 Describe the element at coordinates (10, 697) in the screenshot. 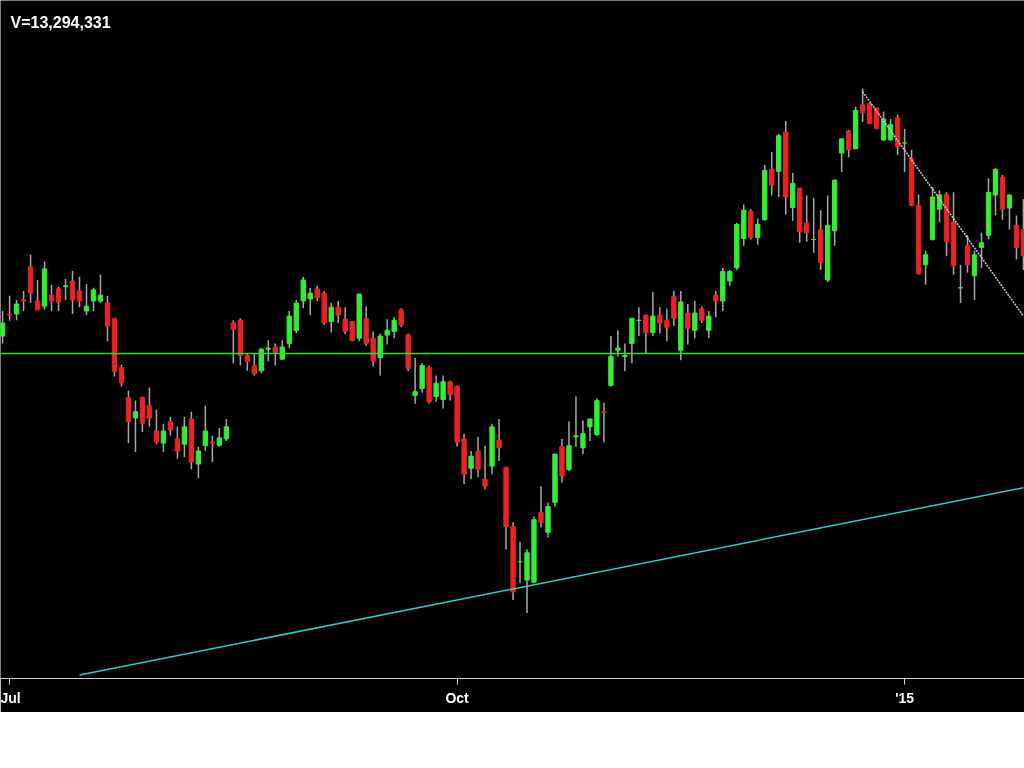

I see `x-tick-label: Jul` at that location.